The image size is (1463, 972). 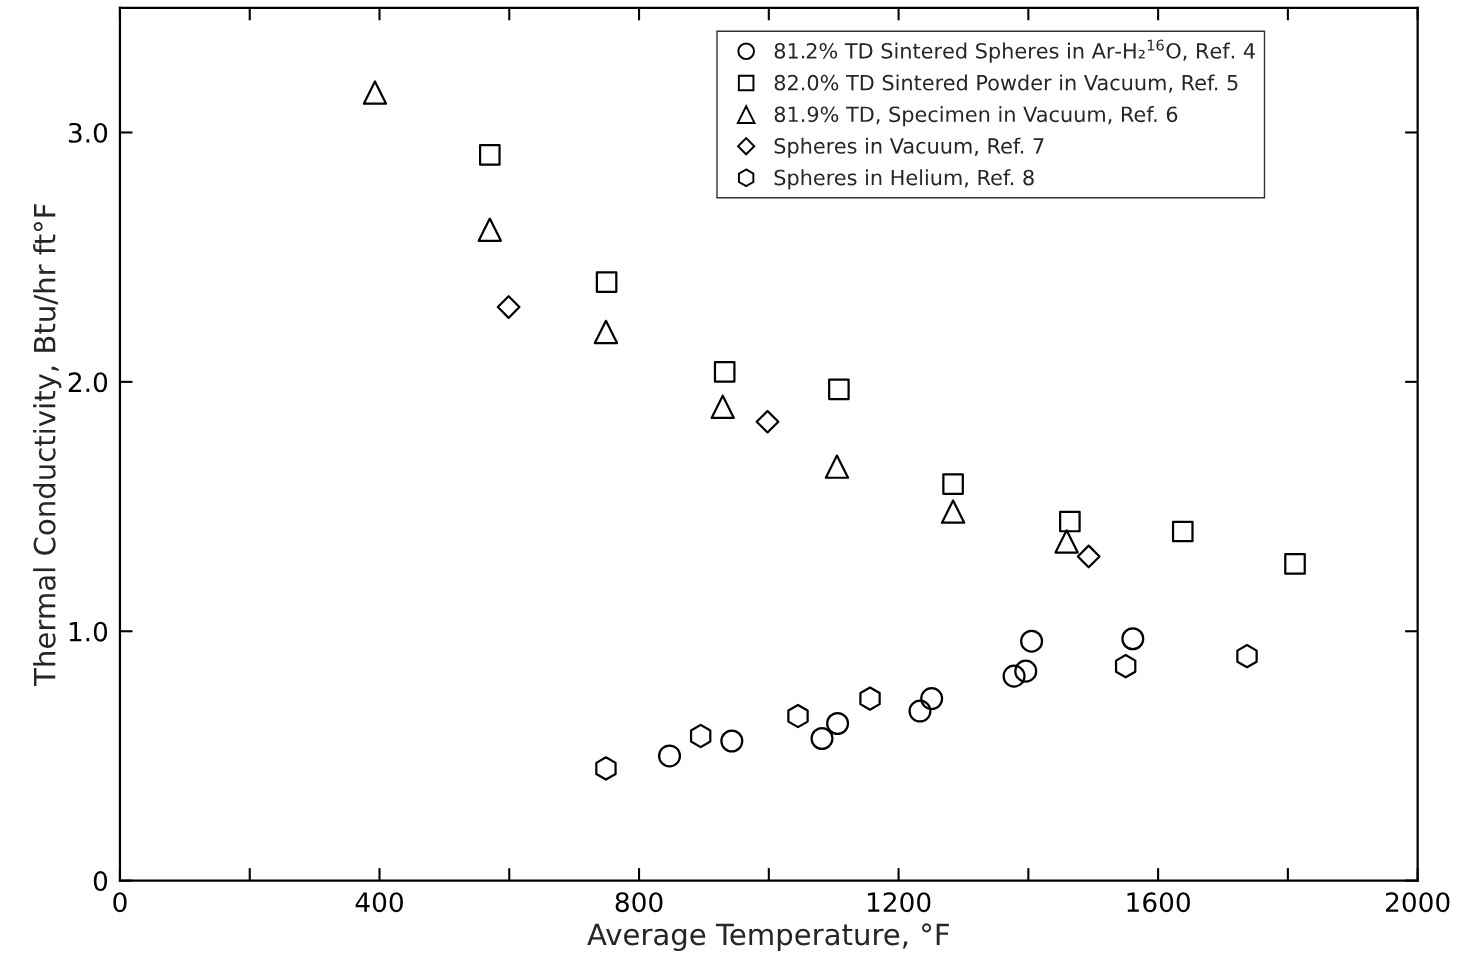 What do you see at coordinates (909, 147) in the screenshot?
I see `legend-label: Spheres in Vacuum, Ref. 7` at bounding box center [909, 147].